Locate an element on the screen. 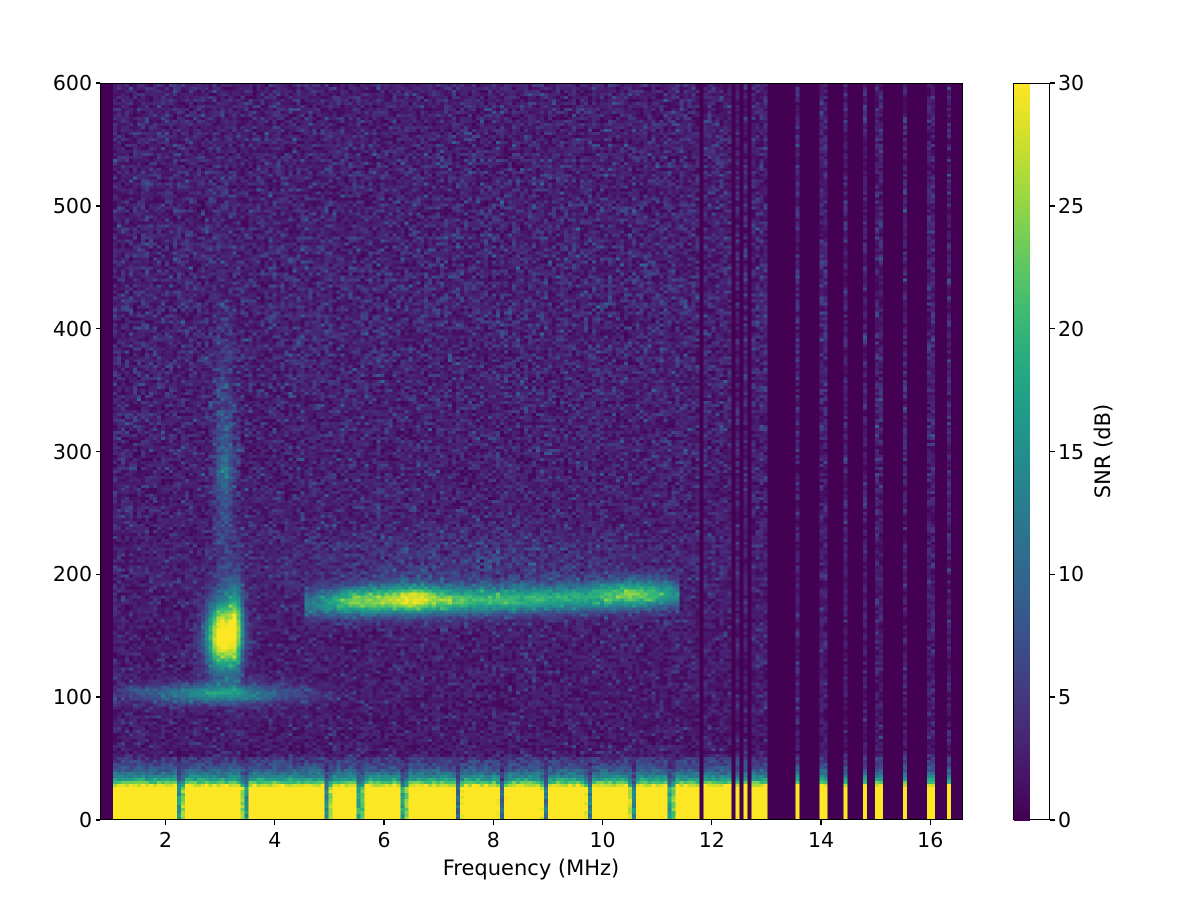 The height and width of the screenshot is (900, 1200). y-tick-label-300: 300 is located at coordinates (72, 451).